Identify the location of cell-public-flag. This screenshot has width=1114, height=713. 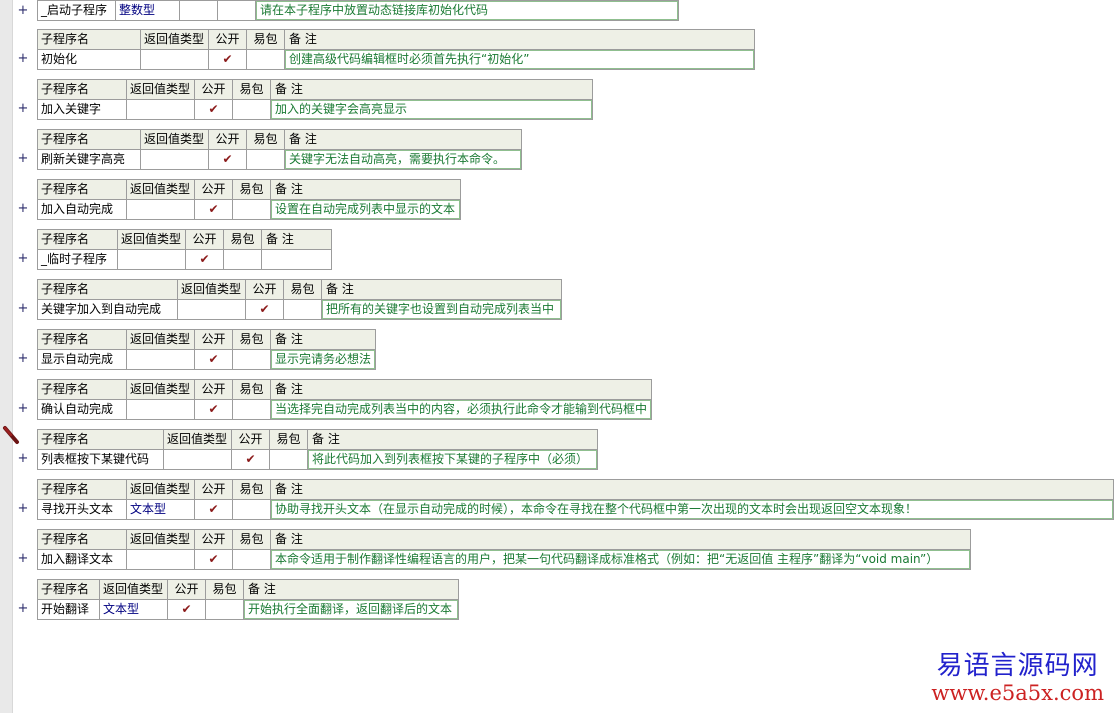
(198, 10).